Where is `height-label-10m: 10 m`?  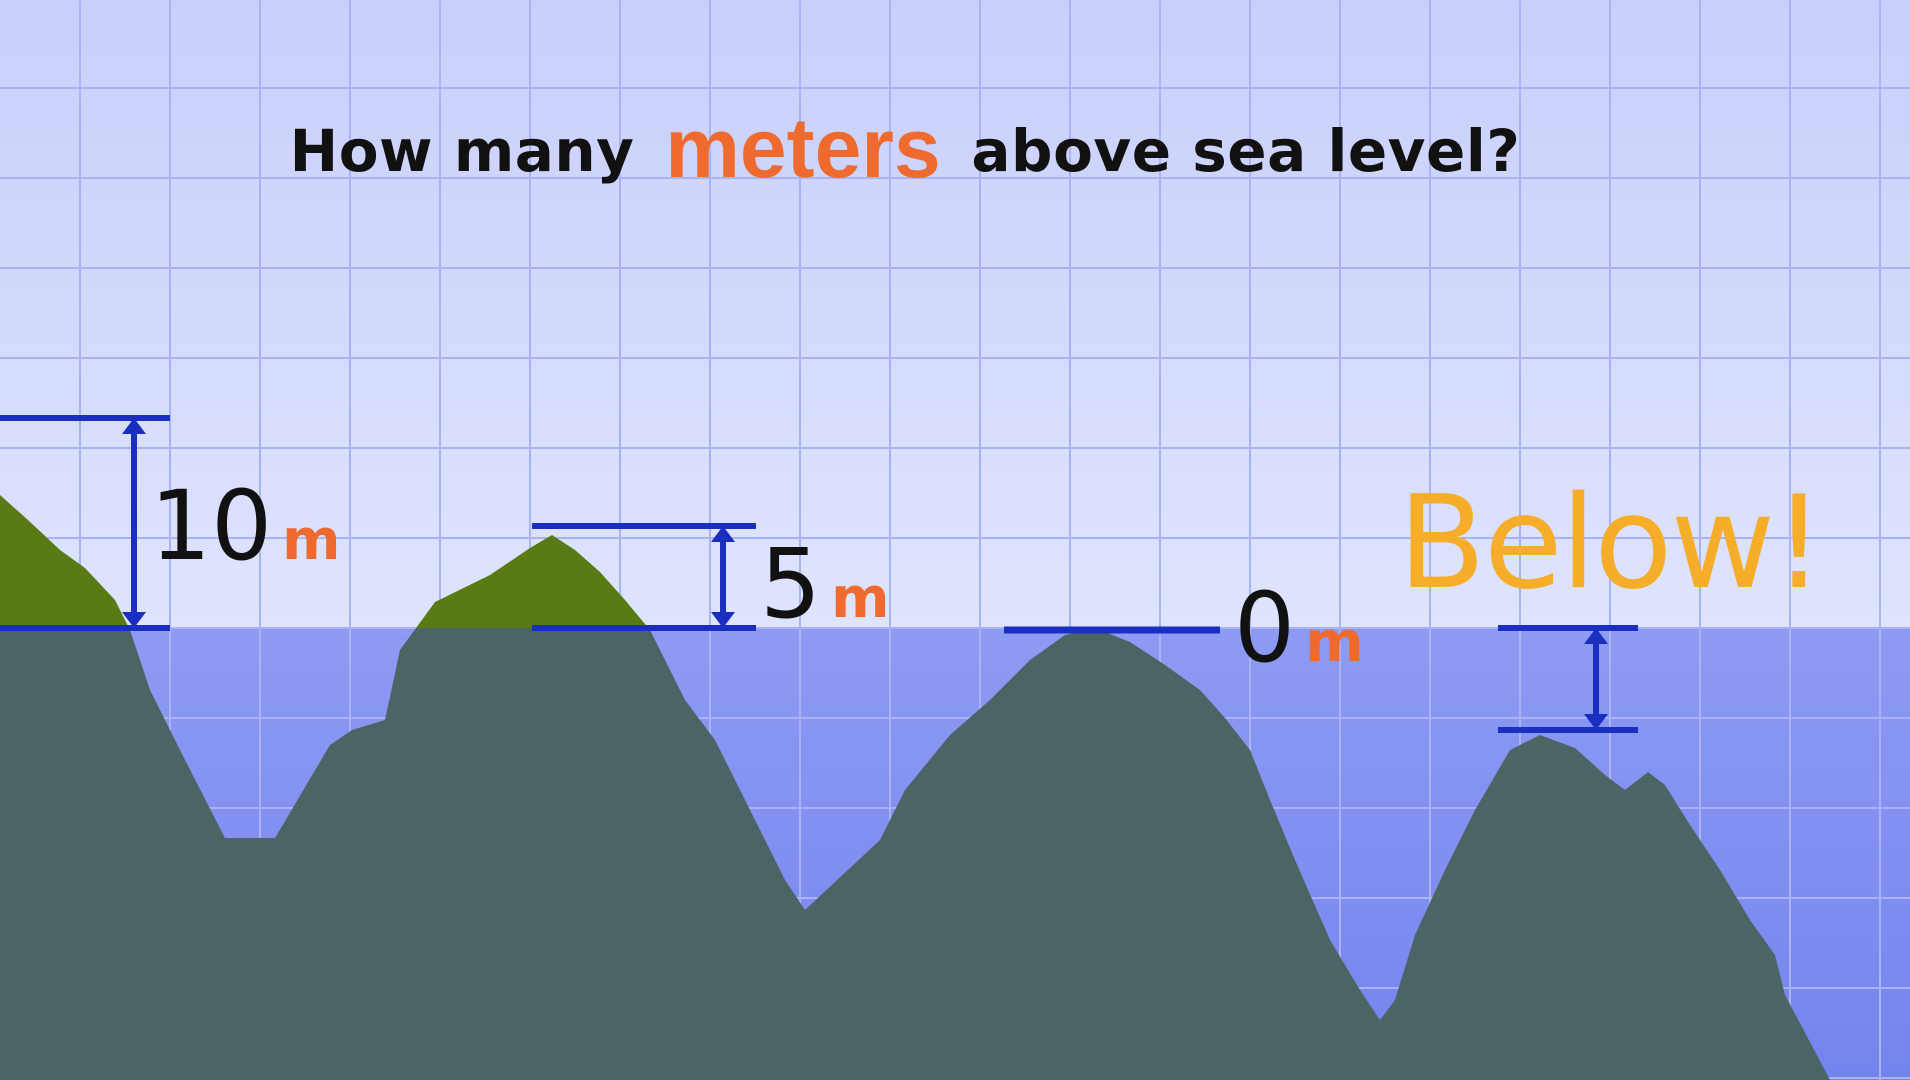 height-label-10m: 10 m is located at coordinates (245, 526).